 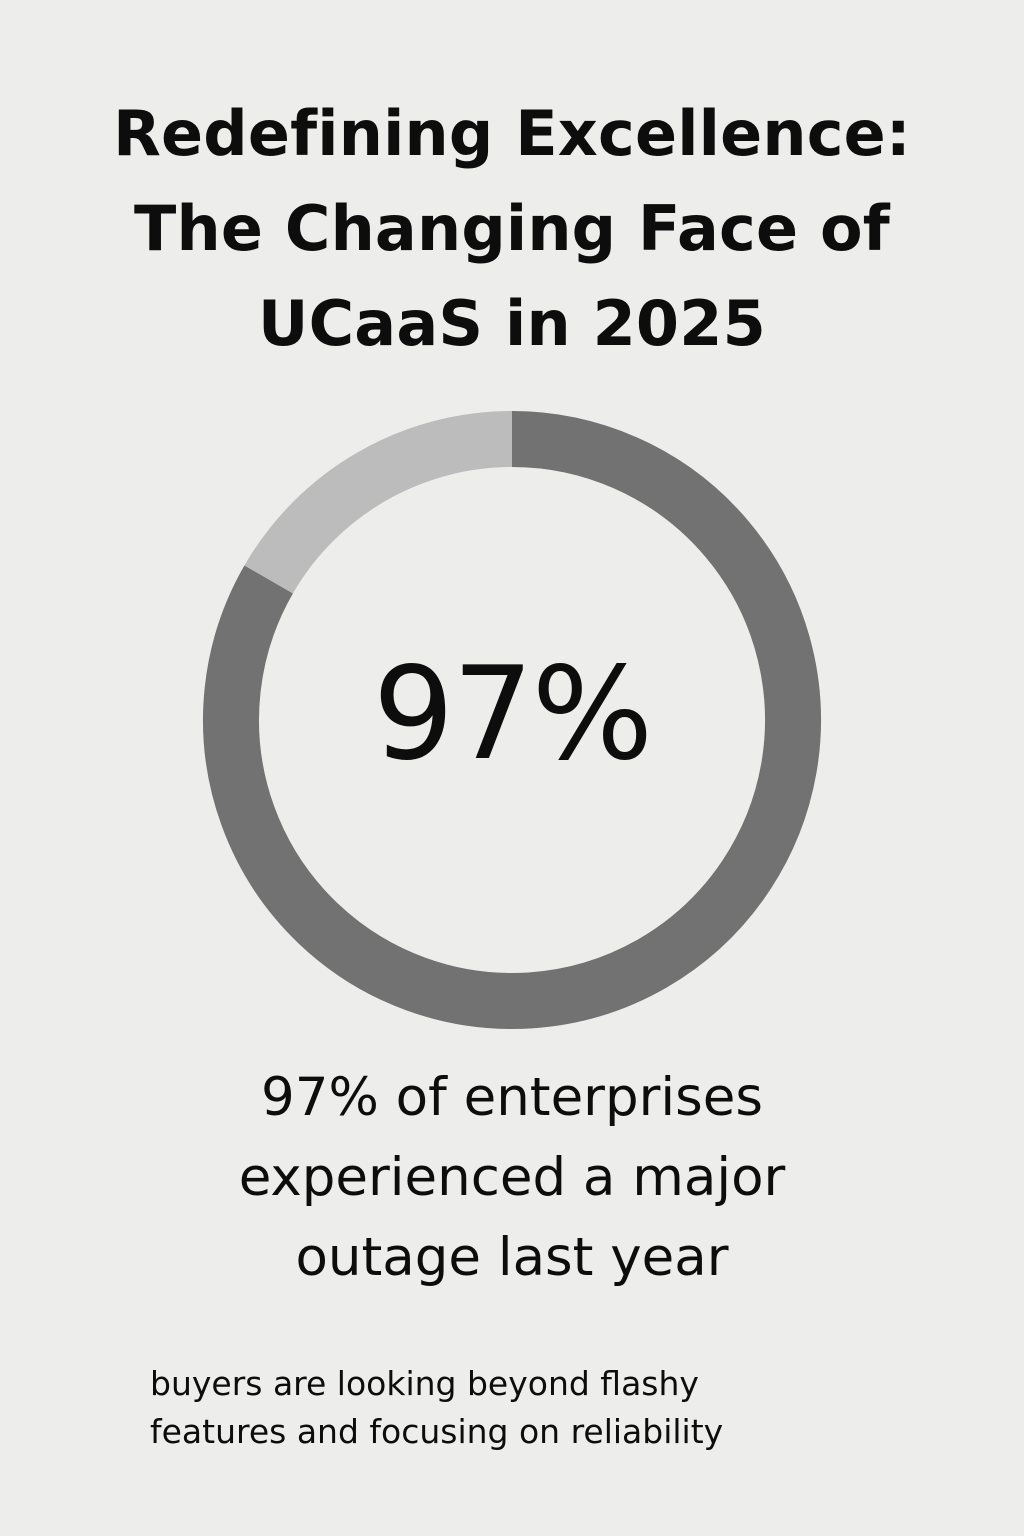 What do you see at coordinates (512, 323) in the screenshot?
I see `title-line-3: UCaaS in 2025` at bounding box center [512, 323].